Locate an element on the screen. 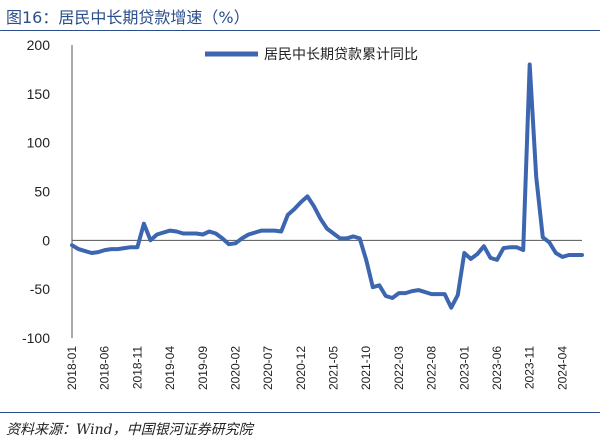 The image size is (600, 441). x-tick-label: 2020-07 is located at coordinates (268, 368).